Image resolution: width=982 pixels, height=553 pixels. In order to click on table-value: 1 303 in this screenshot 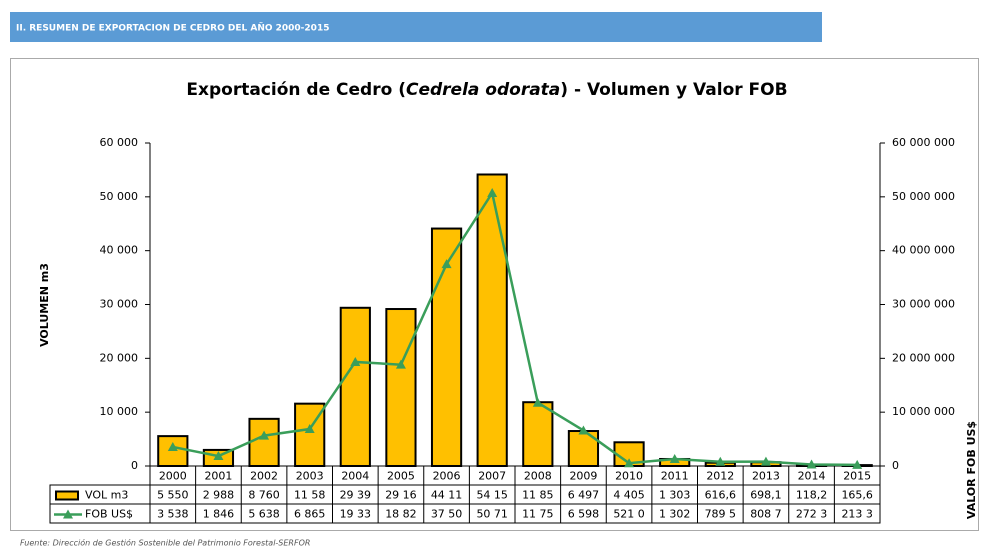, I will do `click(675, 495)`.